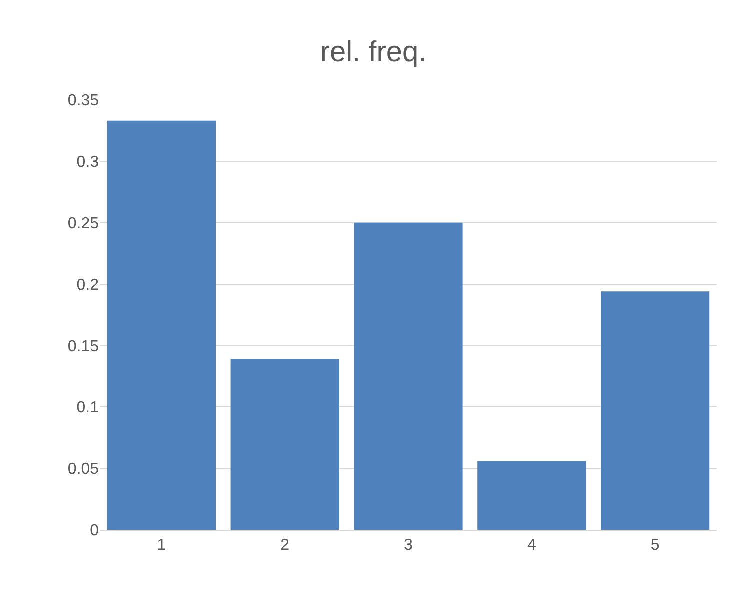 This screenshot has height=590, width=747. I want to click on chart-title: rel. freq., so click(373, 52).